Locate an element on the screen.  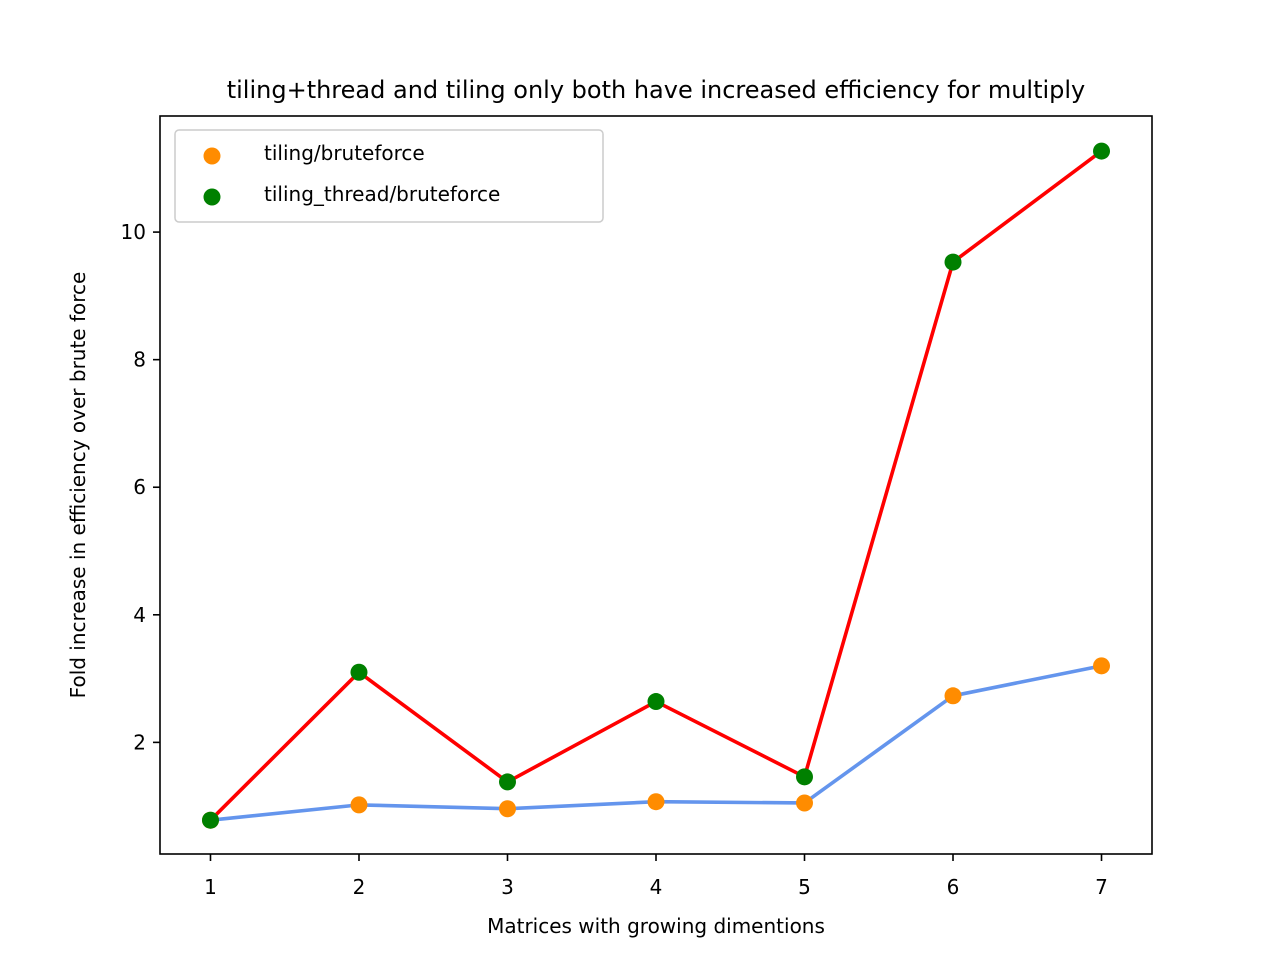
x-axis-title: Matrices with growing dimentions is located at coordinates (656, 926).